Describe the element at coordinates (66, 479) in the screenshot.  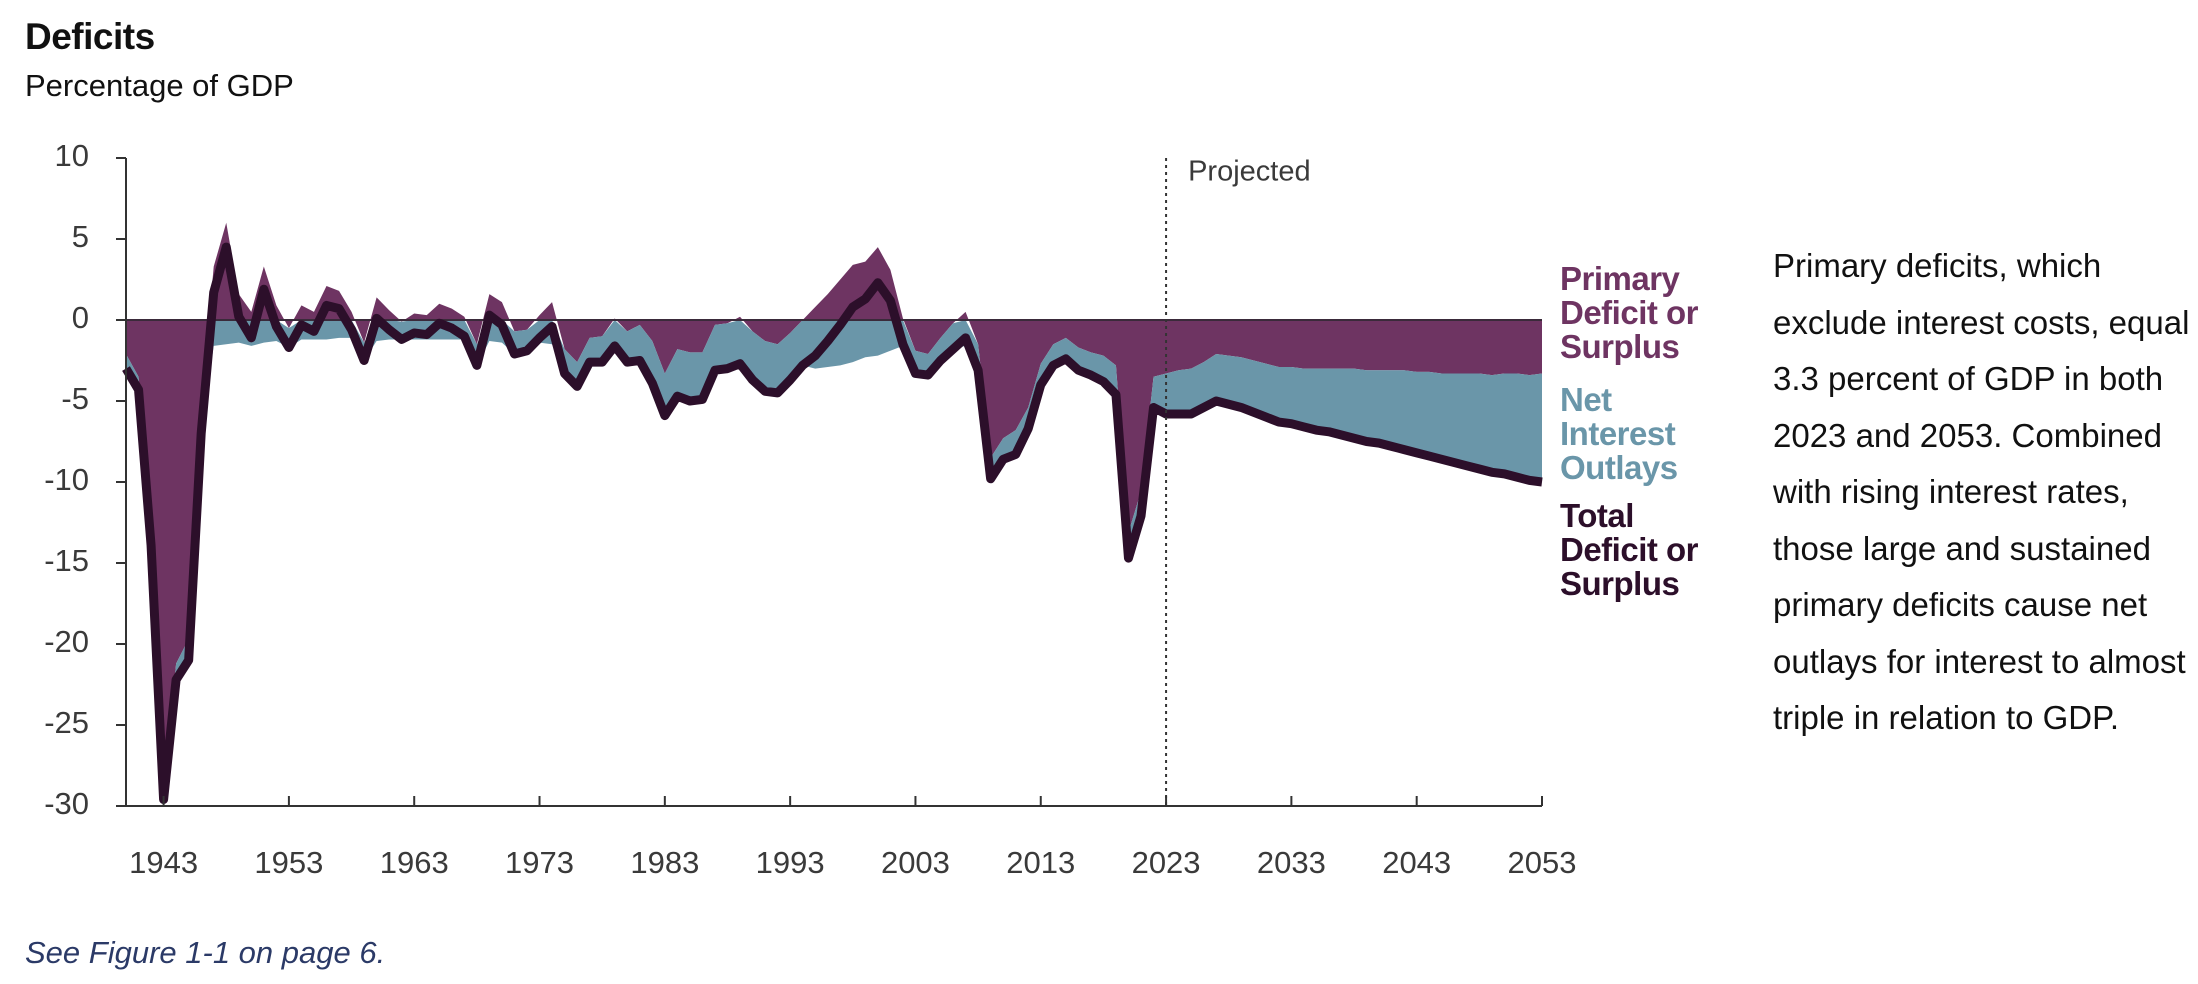
I see `y-tick-label: -10` at that location.